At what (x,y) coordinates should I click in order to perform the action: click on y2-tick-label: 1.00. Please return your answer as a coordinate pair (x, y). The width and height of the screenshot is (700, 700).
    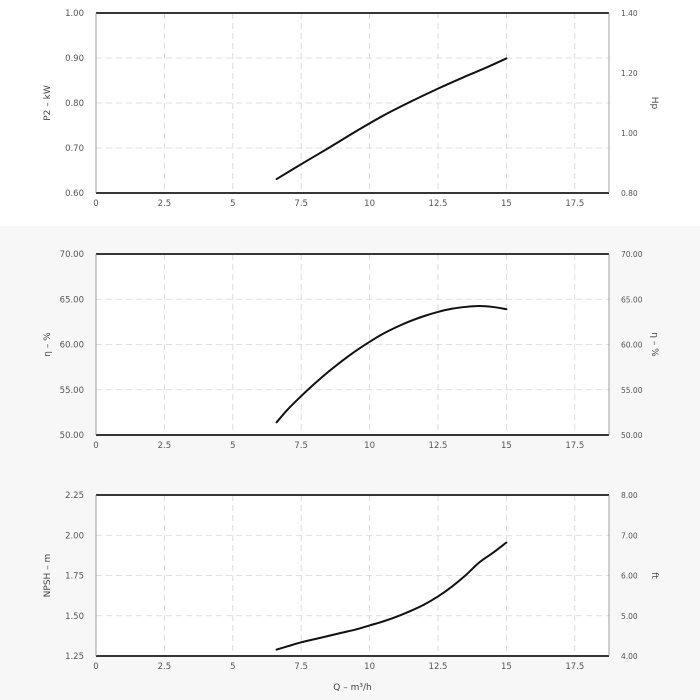
    Looking at the image, I should click on (629, 133).